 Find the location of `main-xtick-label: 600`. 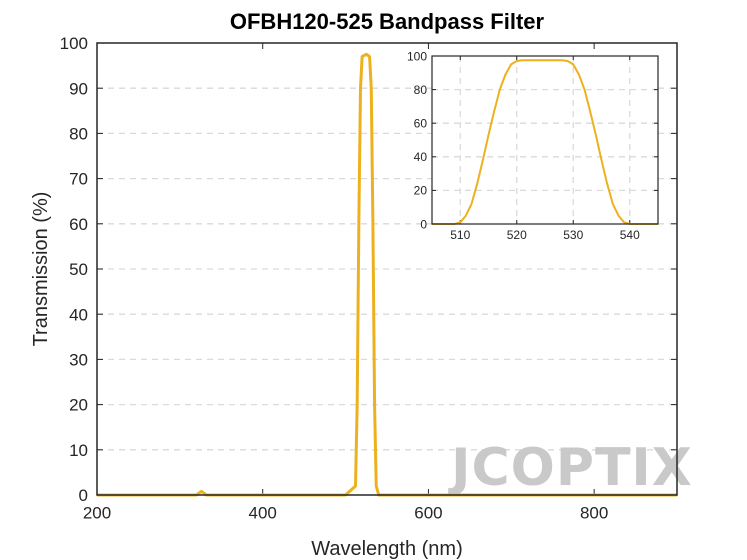

main-xtick-label: 600 is located at coordinates (428, 512).